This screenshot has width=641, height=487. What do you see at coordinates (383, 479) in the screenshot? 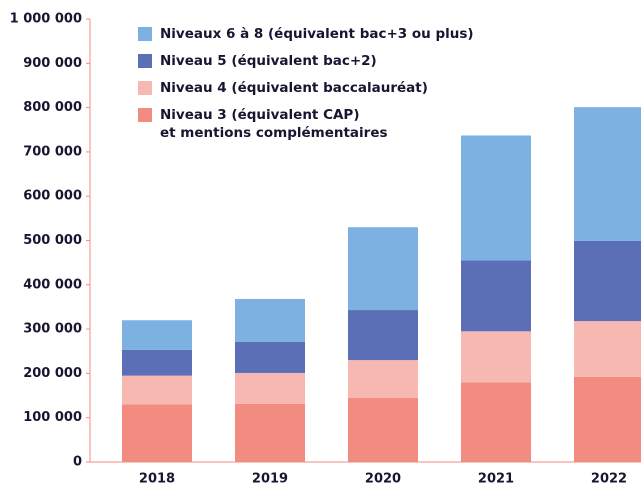
I see `x-tick-label: 2020` at bounding box center [383, 479].